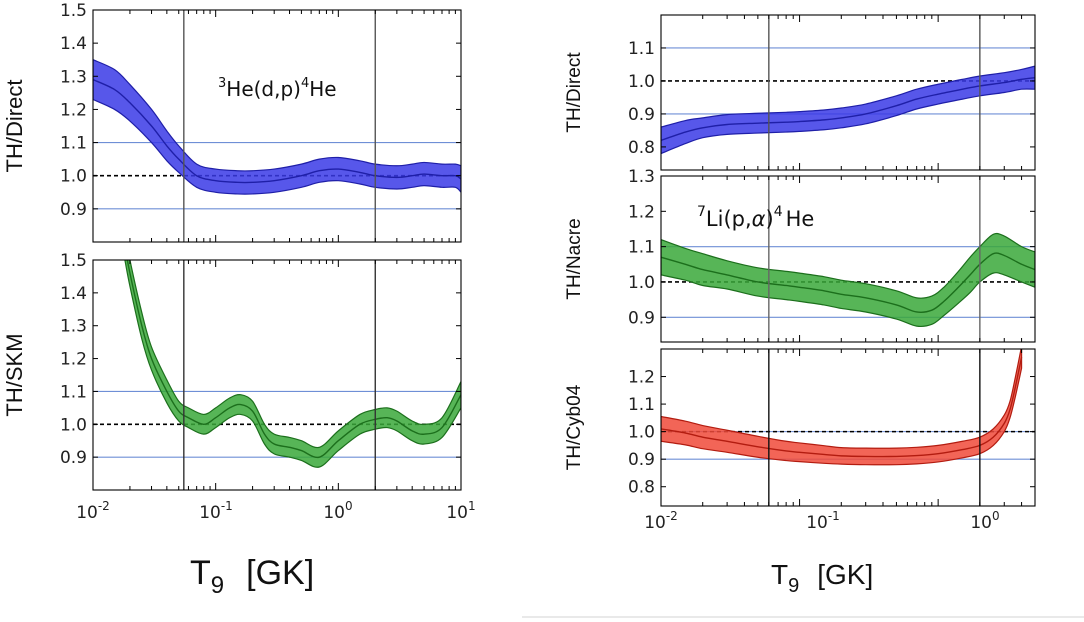  I want to click on x-tick-label: 10¹, so click(460, 511).